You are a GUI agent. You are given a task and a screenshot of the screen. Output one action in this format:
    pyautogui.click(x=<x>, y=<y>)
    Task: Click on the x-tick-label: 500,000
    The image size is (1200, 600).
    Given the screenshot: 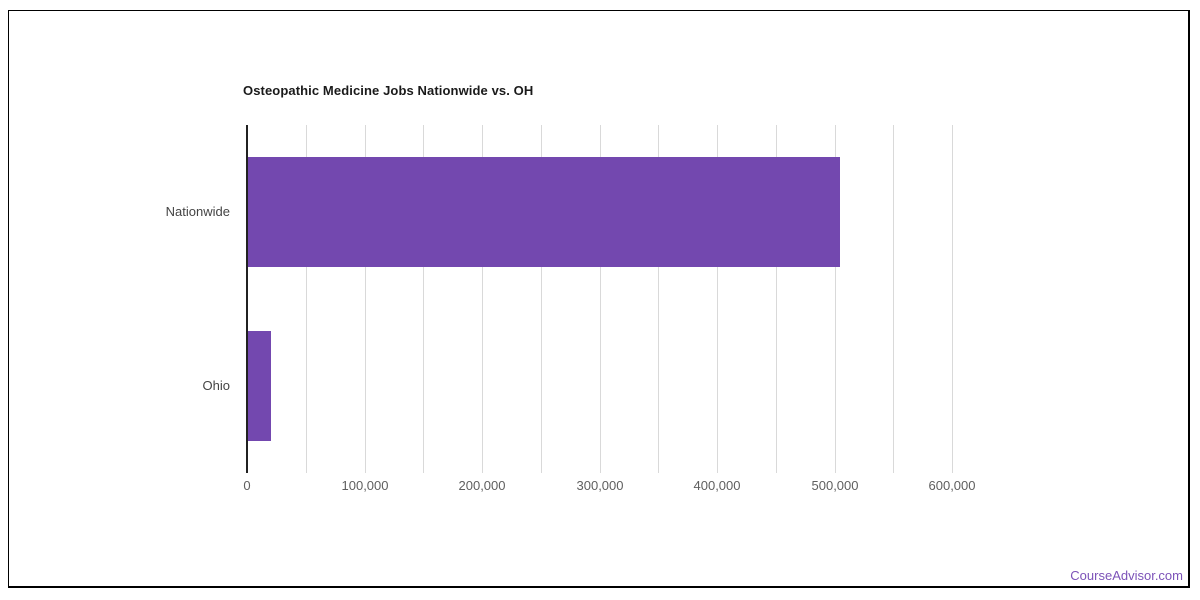 What is the action you would take?
    pyautogui.click(x=835, y=485)
    